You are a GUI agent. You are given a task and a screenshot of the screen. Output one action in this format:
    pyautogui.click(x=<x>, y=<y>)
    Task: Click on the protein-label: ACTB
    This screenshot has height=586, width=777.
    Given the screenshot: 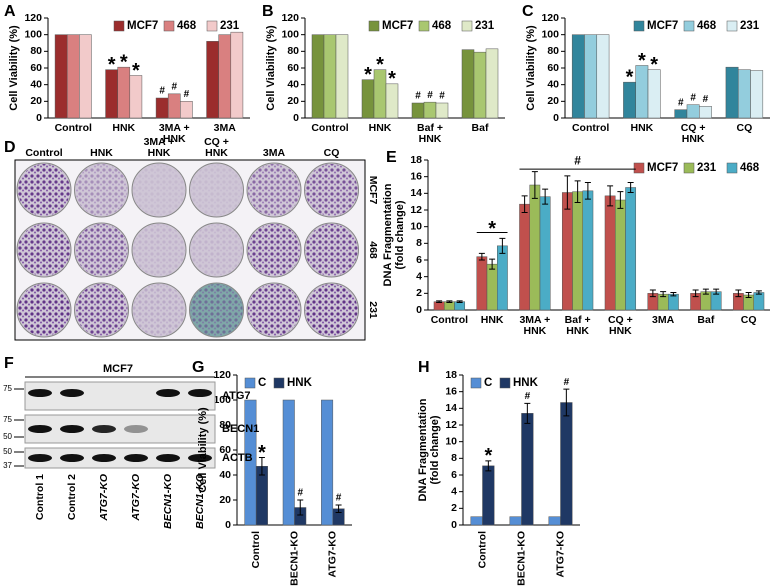 What is the action you would take?
    pyautogui.click(x=237, y=458)
    